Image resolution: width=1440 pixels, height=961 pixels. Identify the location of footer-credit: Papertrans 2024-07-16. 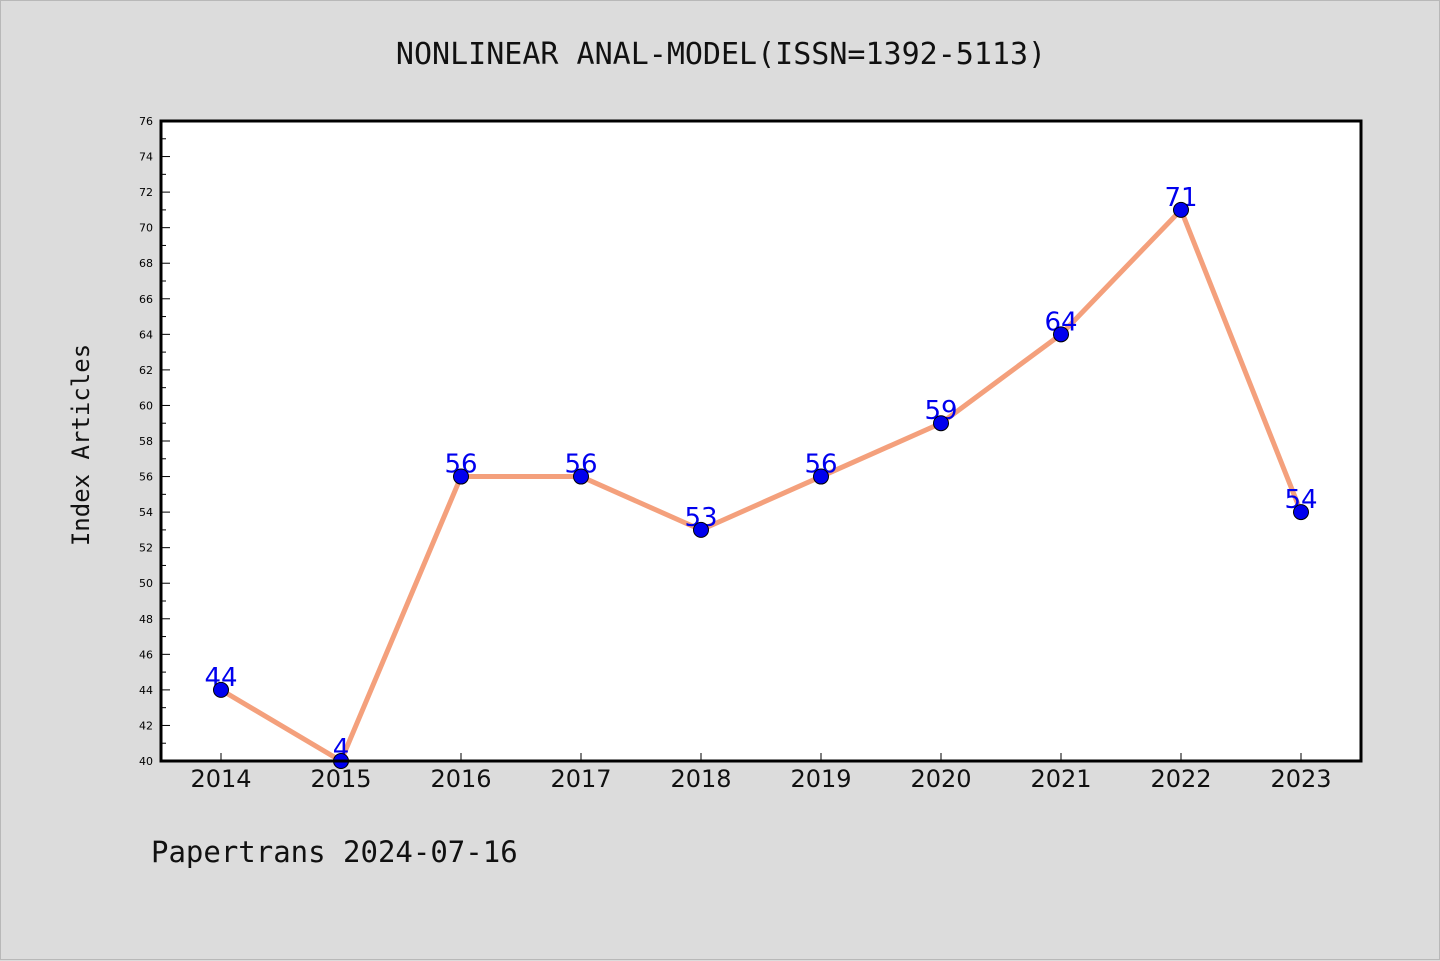
(334, 852).